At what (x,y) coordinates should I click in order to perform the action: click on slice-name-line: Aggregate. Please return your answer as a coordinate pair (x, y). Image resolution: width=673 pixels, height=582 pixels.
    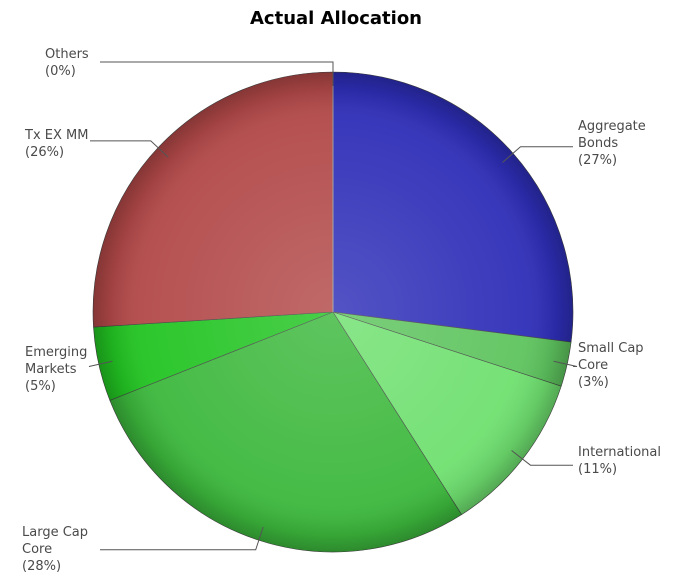
    Looking at the image, I should click on (612, 126).